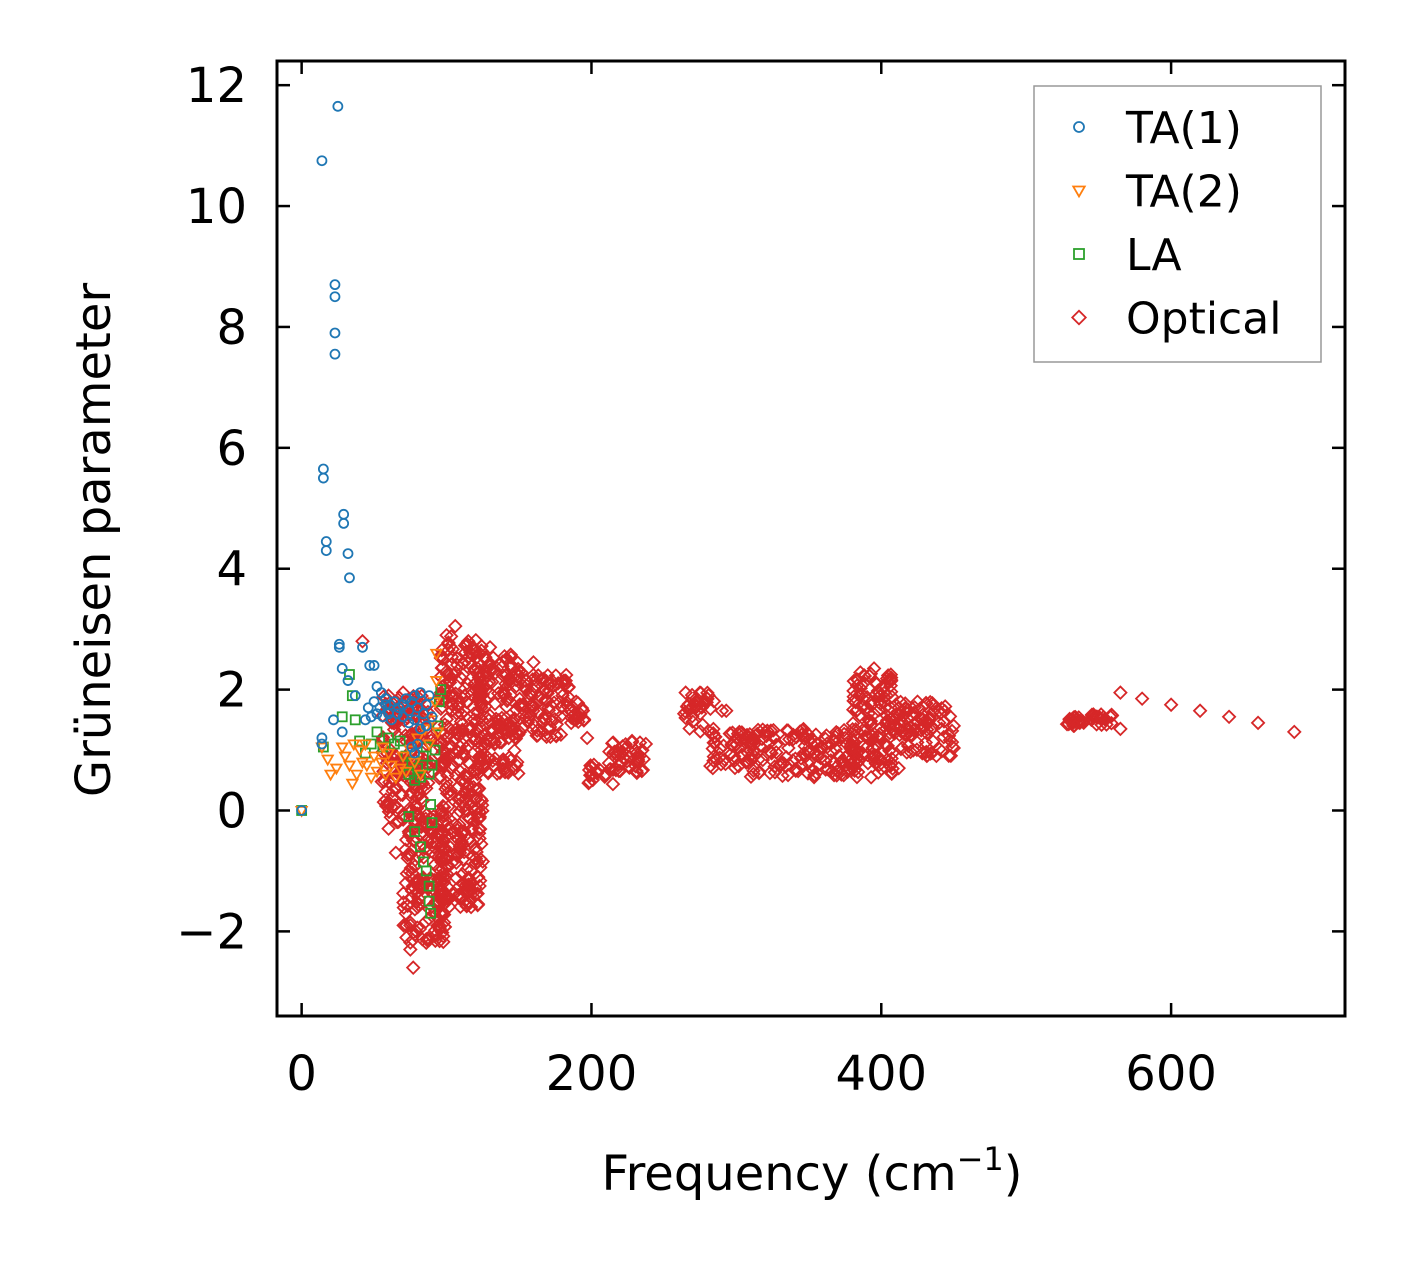 The width and height of the screenshot is (1406, 1265). Describe the element at coordinates (216, 86) in the screenshot. I see `y-tick-label: 12` at that location.